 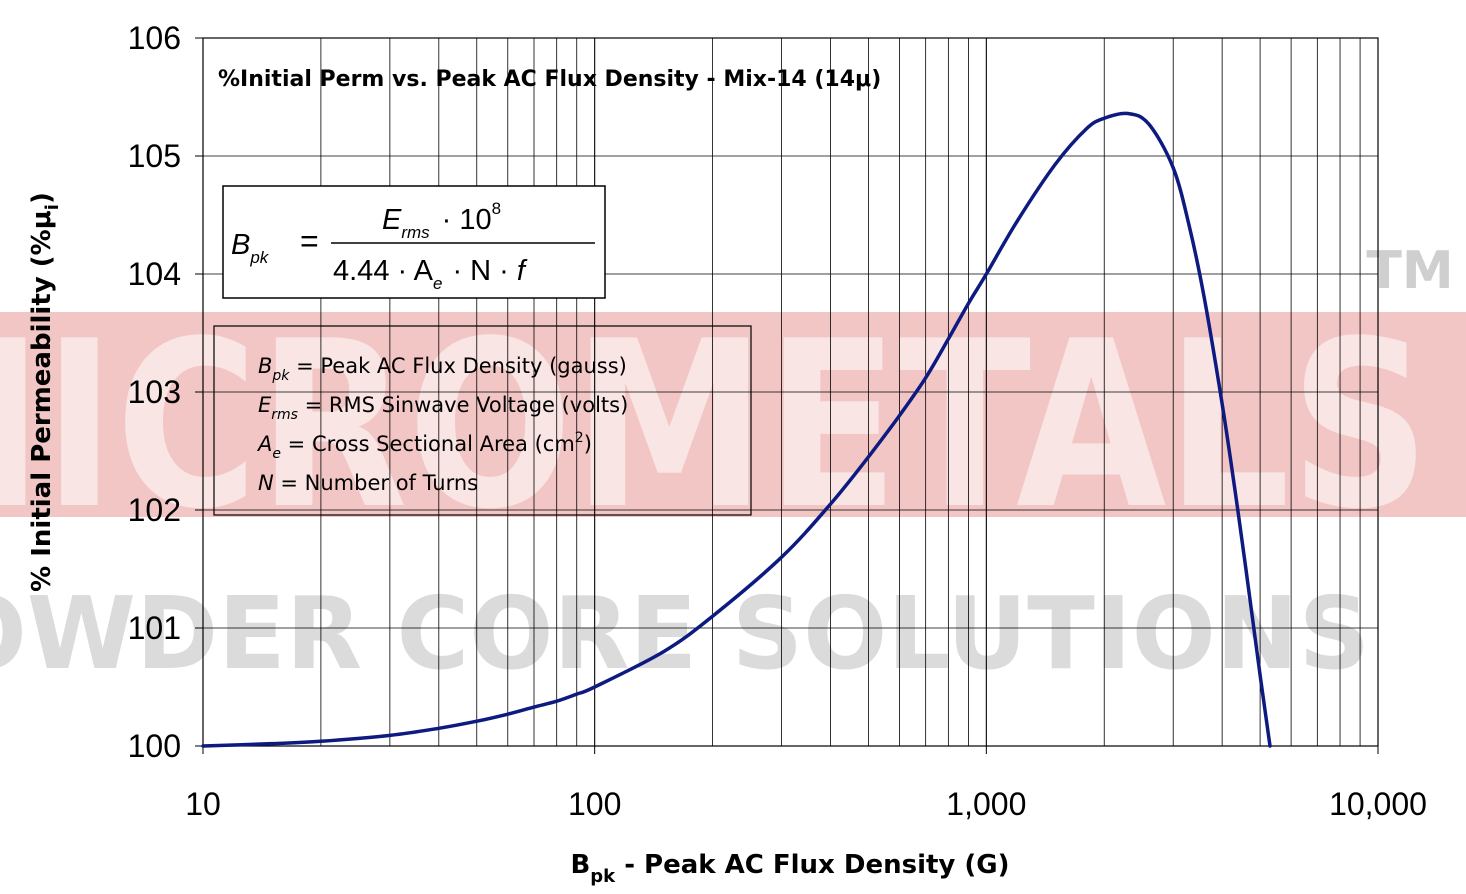 I want to click on equation-box: Bpk = Erms · 108 4.44 · Ae · N · f, so click(x=414, y=242).